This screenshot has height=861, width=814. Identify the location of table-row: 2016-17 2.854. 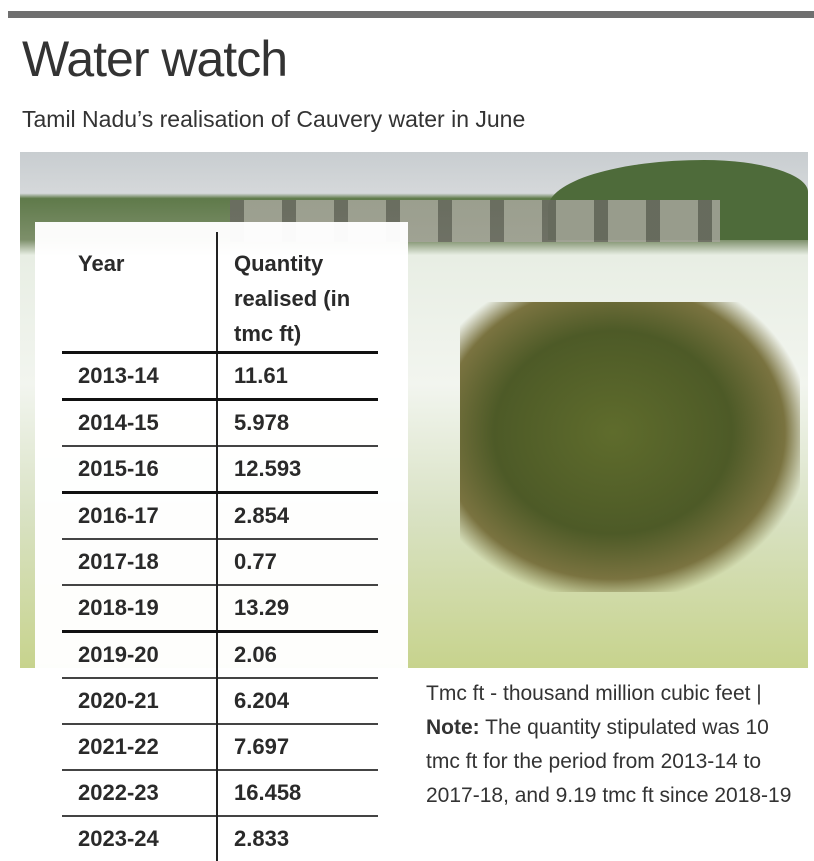
(220, 515).